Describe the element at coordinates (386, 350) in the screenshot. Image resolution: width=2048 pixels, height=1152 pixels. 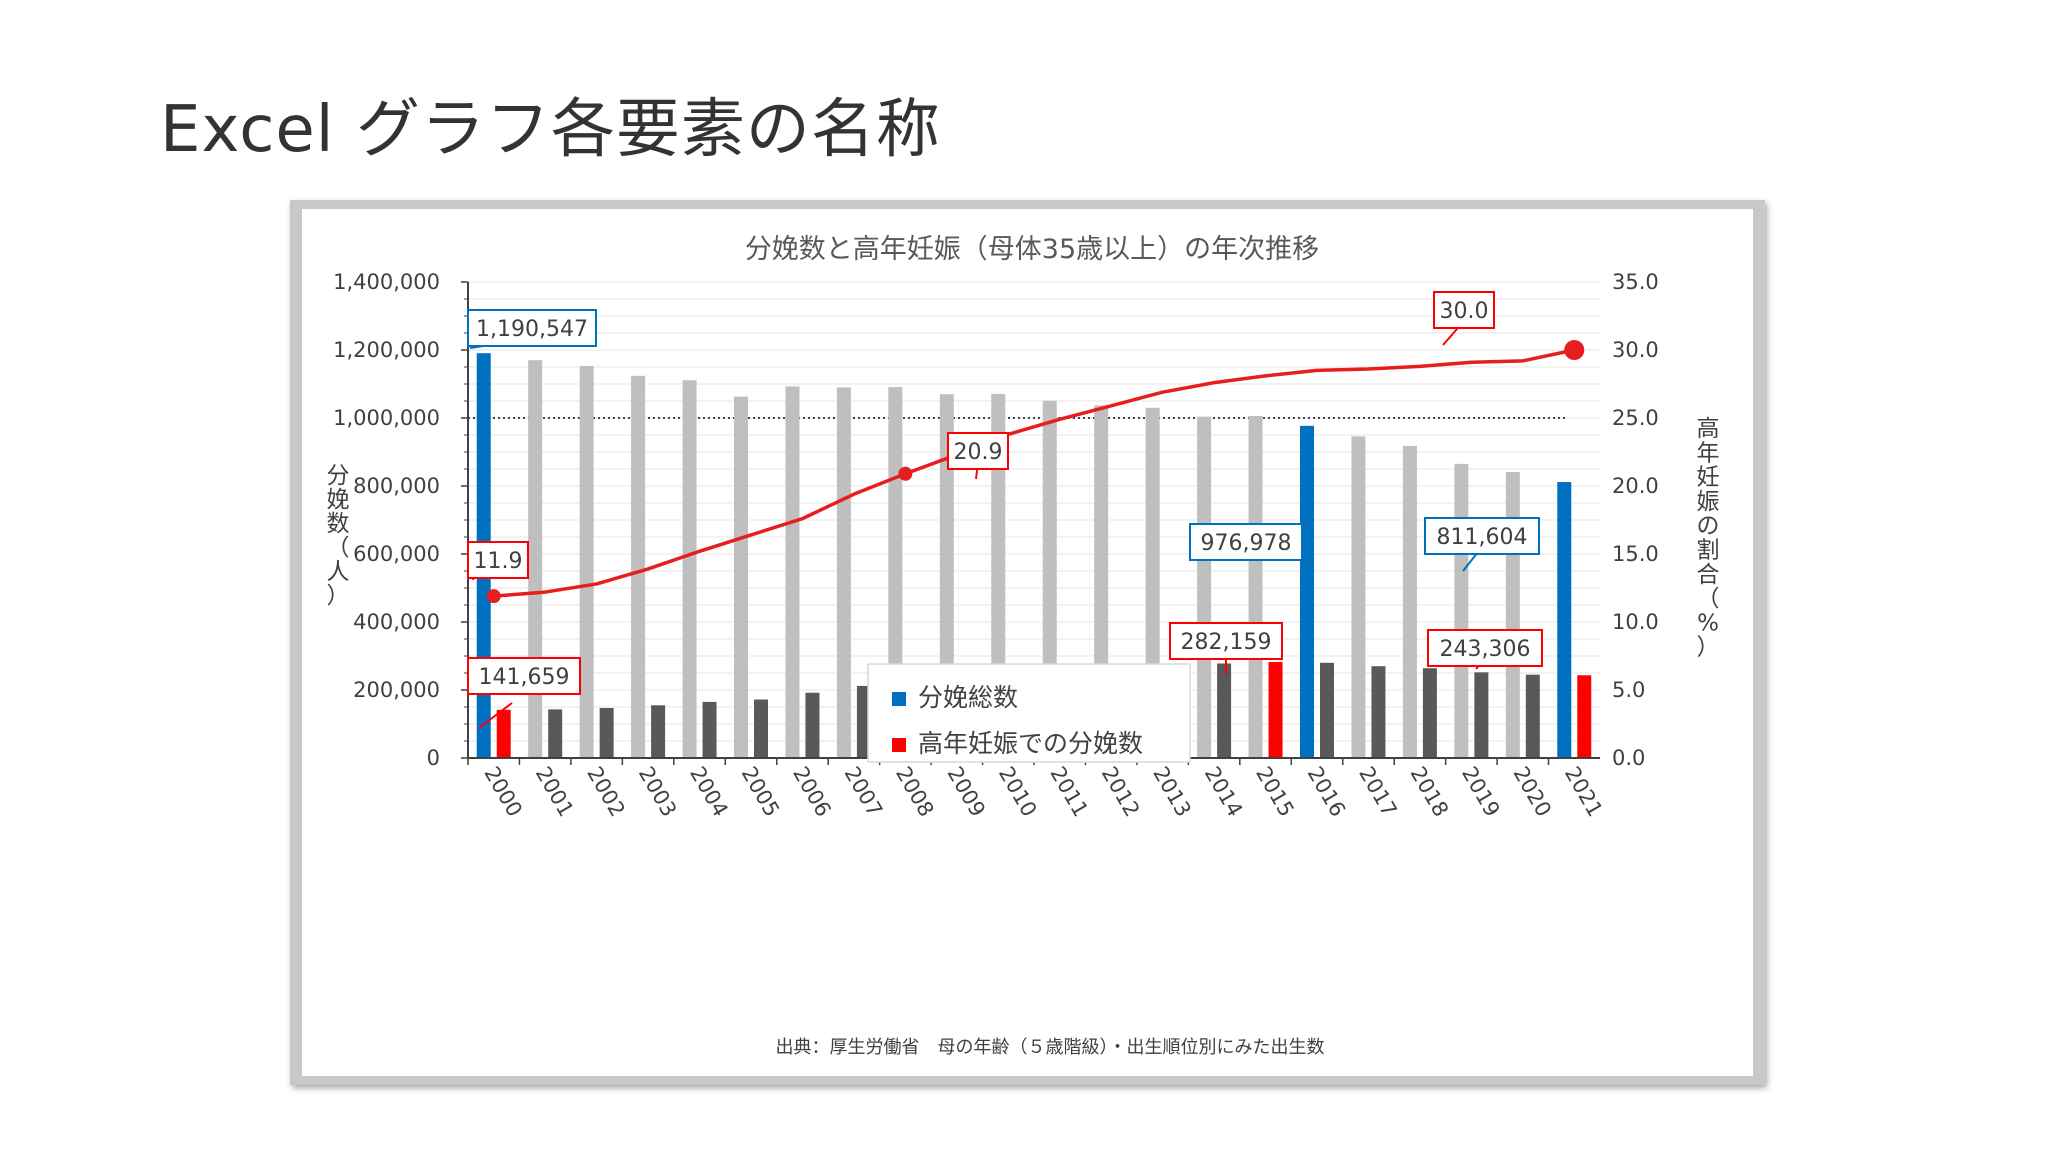
I see `y-tick-label: 1,200,000` at that location.